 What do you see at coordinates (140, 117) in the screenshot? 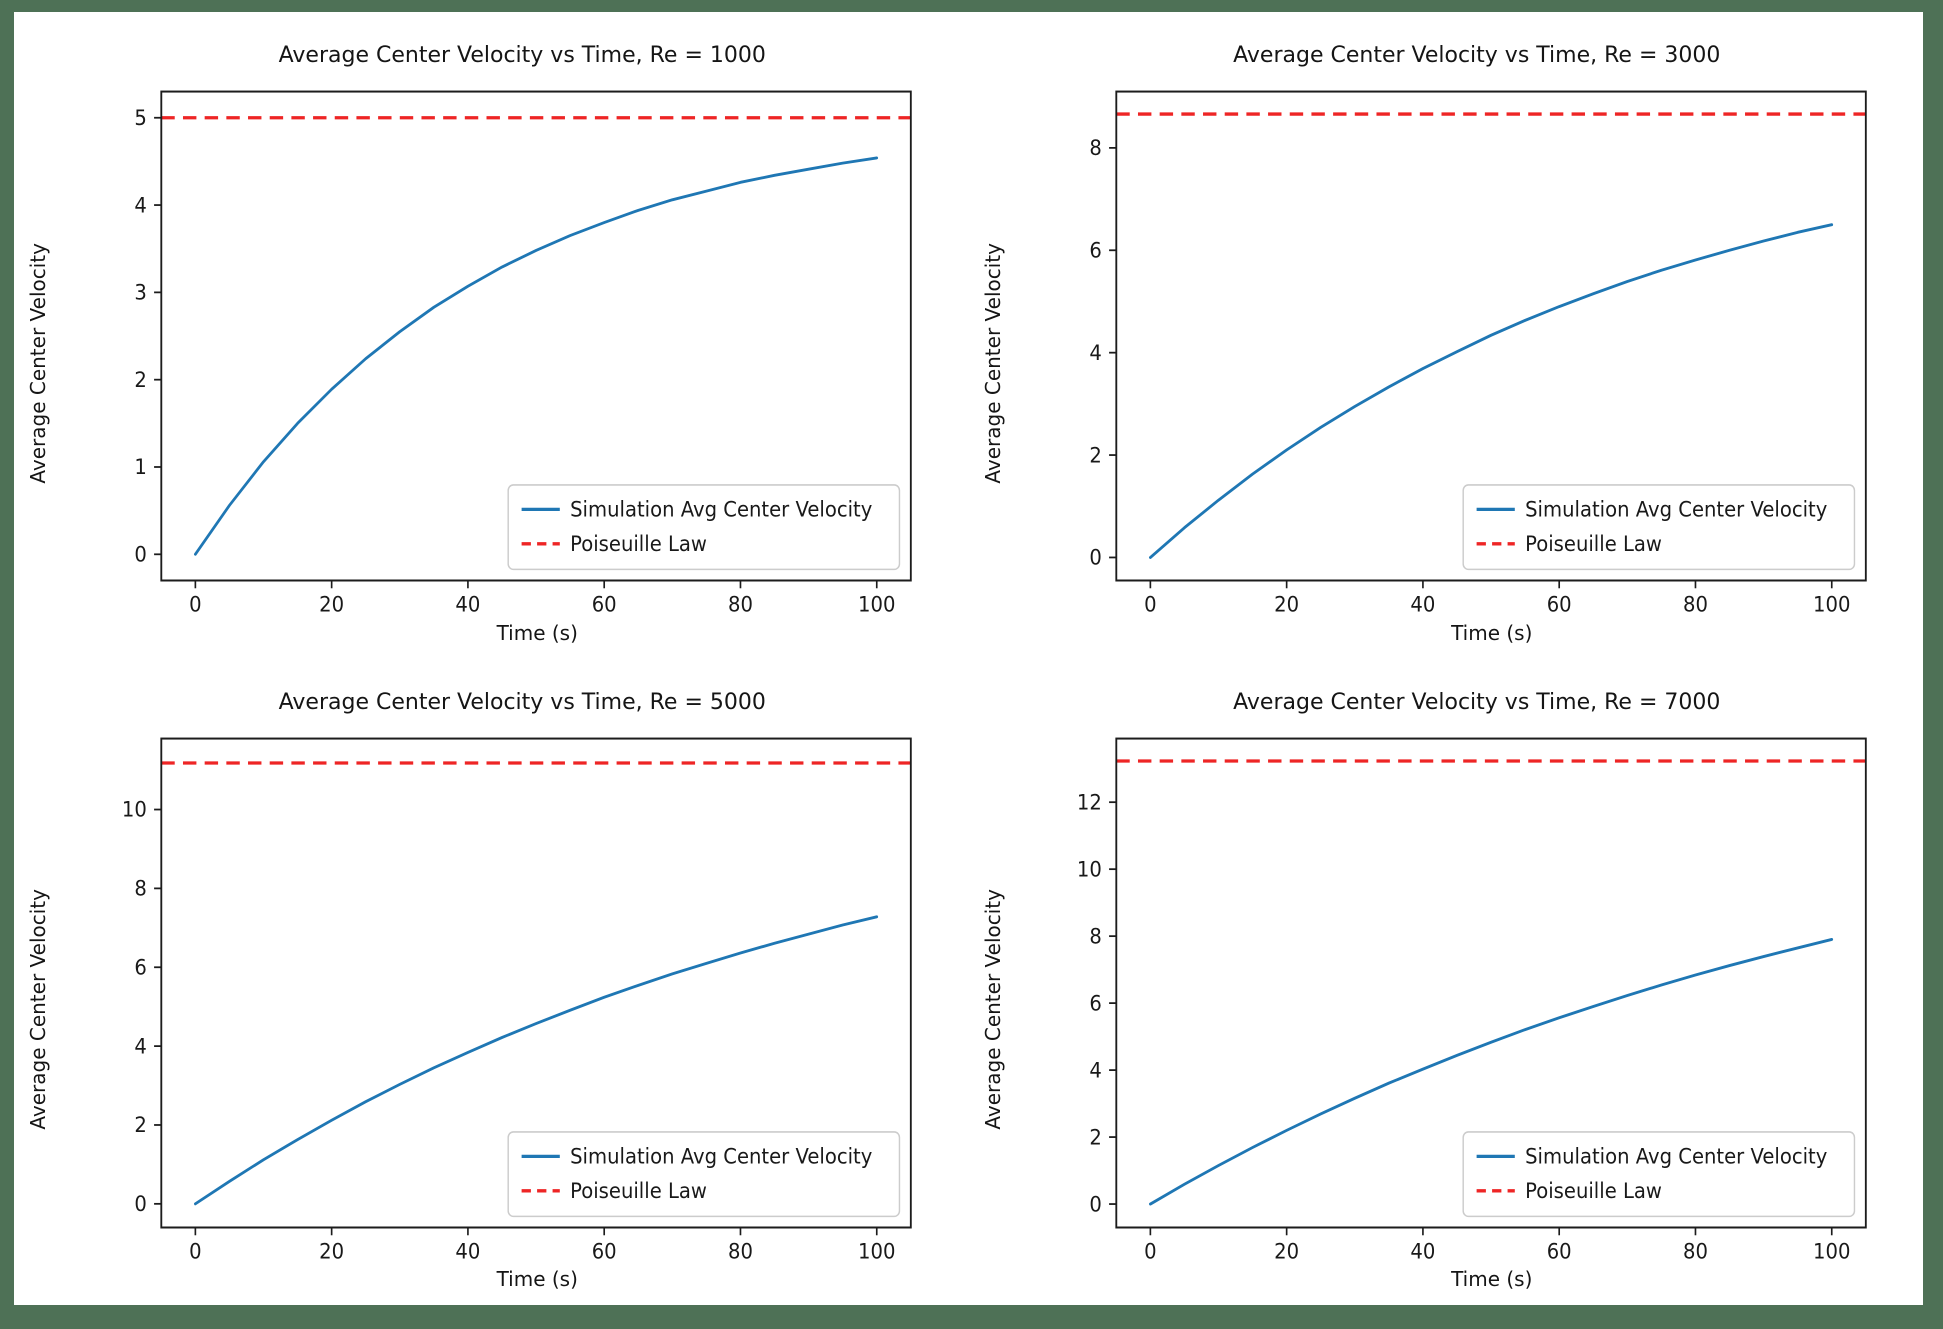
I see `y-tick-label: 5` at bounding box center [140, 117].